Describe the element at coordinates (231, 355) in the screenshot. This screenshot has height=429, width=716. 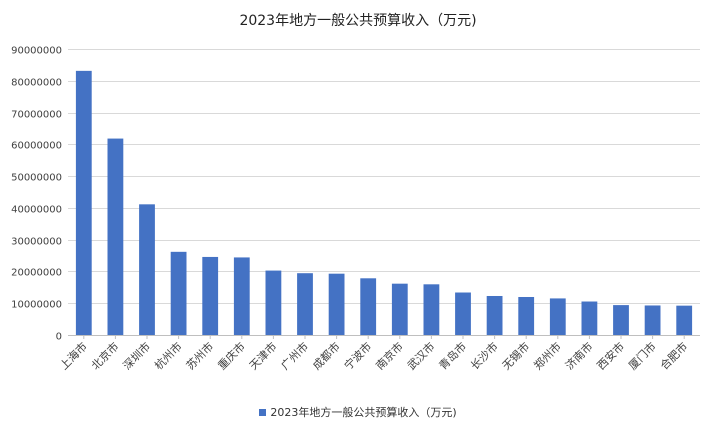
I see `x-tick-label: 重庆市` at that location.